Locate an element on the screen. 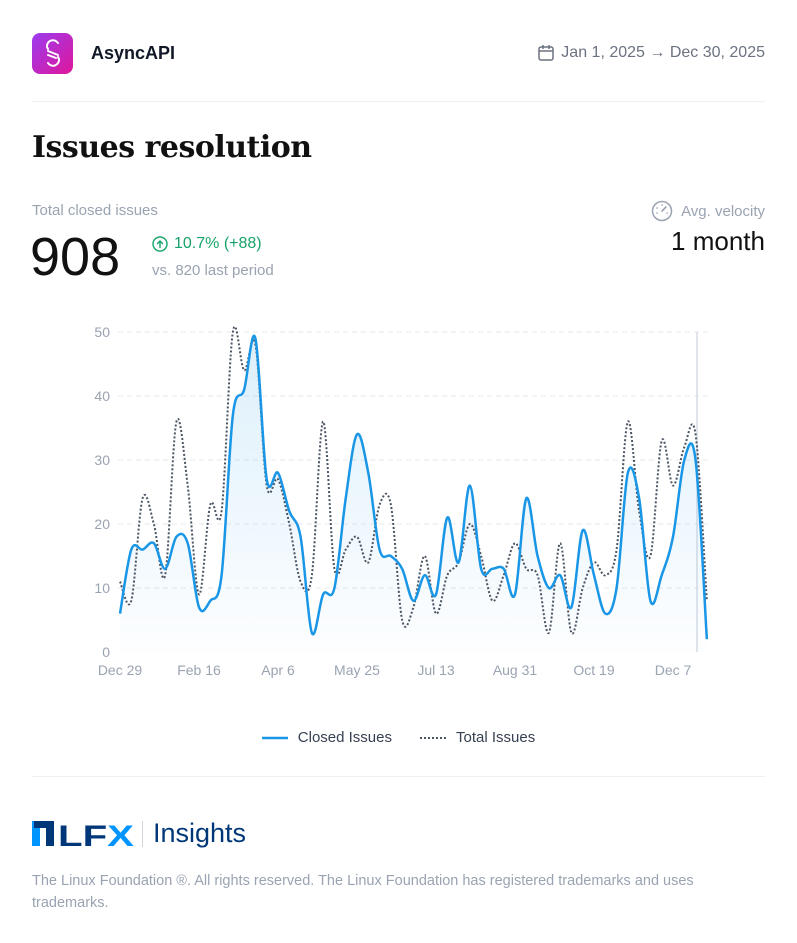 Image resolution: width=797 pixels, height=943 pixels. total-closed-value: 908 is located at coordinates (75, 257).